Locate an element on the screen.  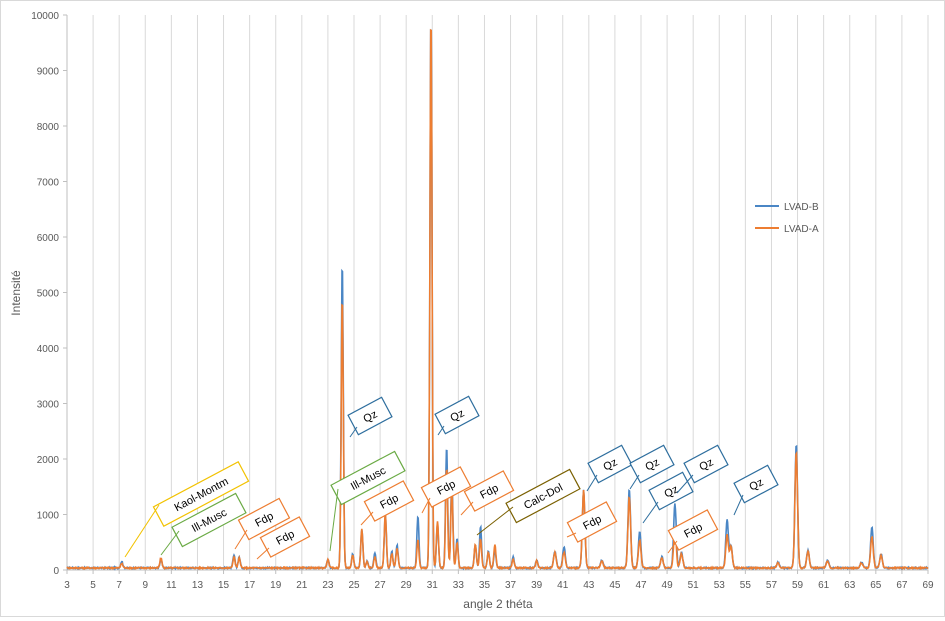
x-tick-label: 63 is located at coordinates (850, 585).